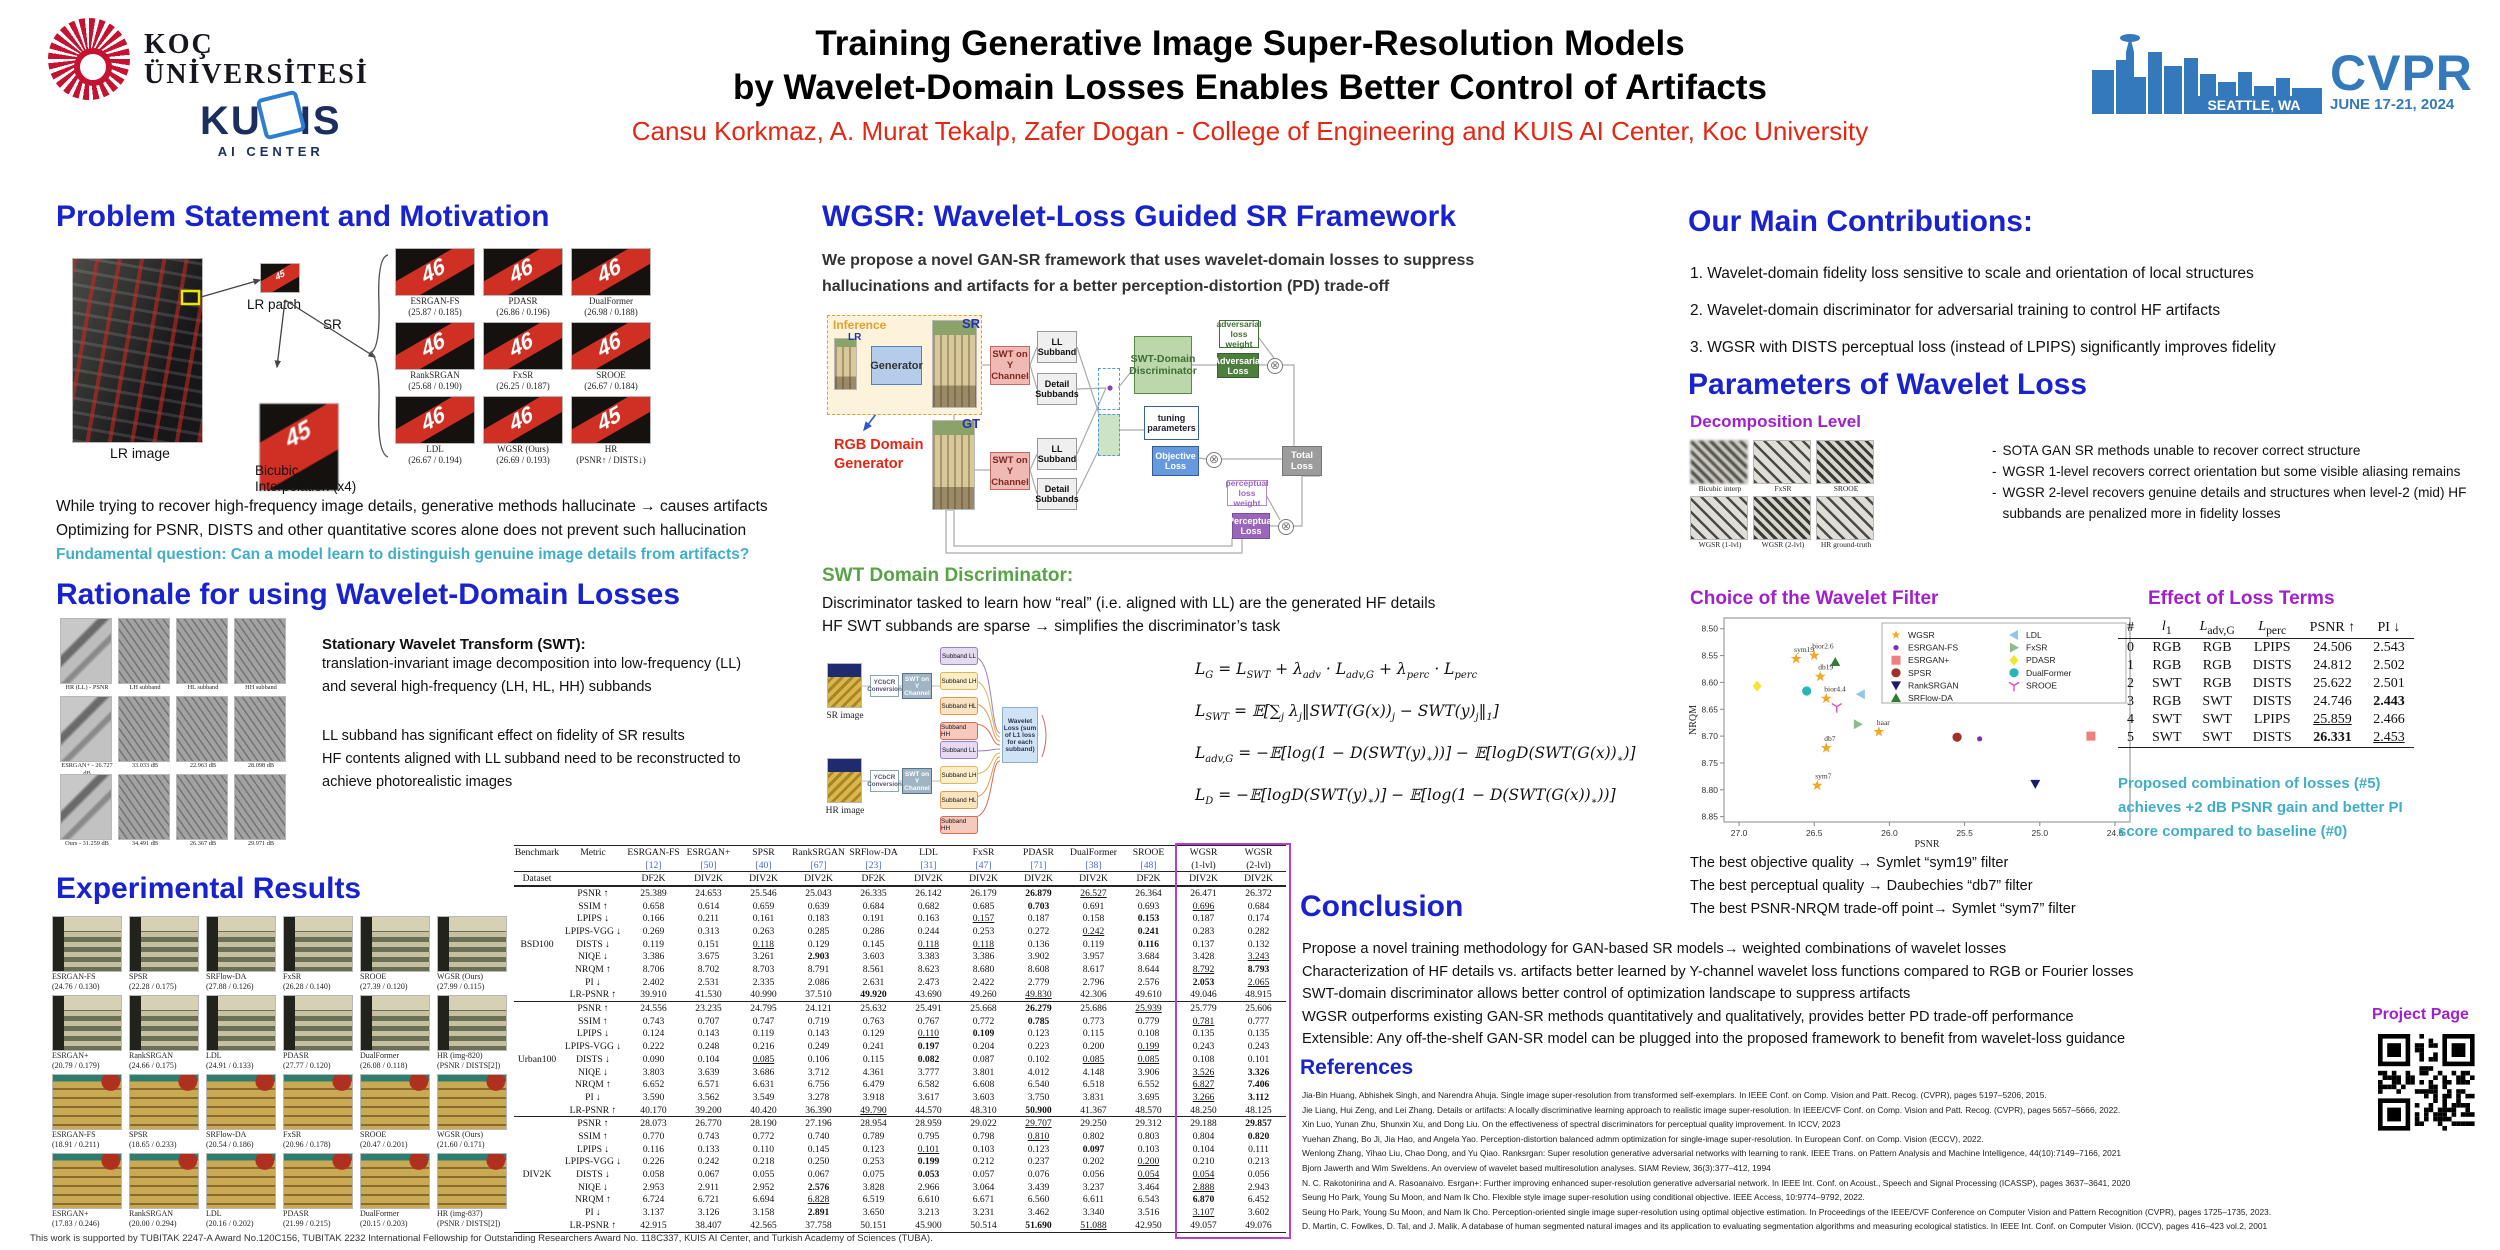 Image resolution: width=2500 pixels, height=1250 pixels. Describe the element at coordinates (708, 1200) in the screenshot. I see `value-cell: 6.721` at that location.